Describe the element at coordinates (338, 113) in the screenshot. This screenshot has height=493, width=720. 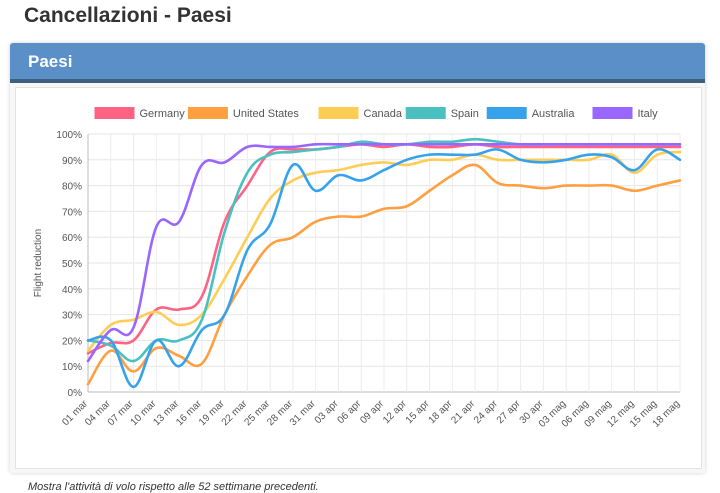
I see `legend-swatch-canada` at that location.